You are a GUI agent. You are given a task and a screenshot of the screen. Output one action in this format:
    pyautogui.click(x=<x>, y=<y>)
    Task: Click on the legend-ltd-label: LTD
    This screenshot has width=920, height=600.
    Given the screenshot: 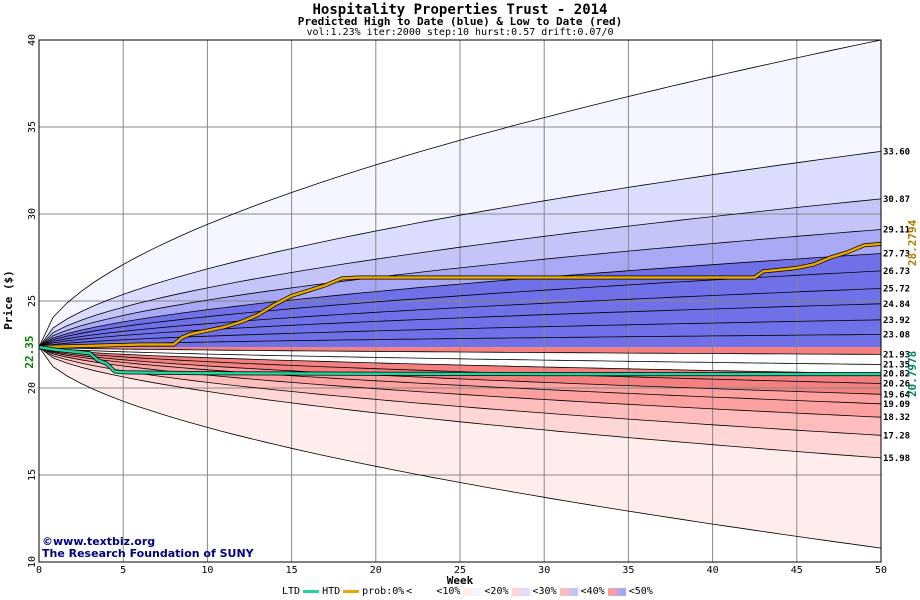 What is the action you would take?
    pyautogui.click(x=291, y=591)
    